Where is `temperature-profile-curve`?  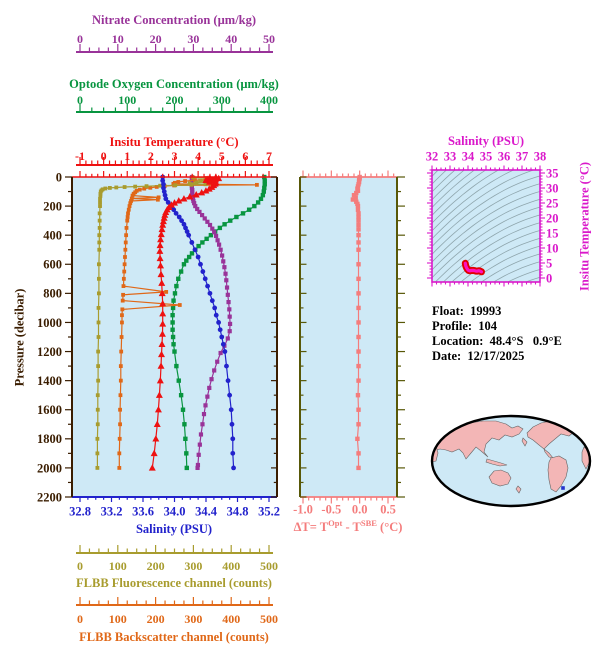 temperature-profile-curve is located at coordinates (185, 322).